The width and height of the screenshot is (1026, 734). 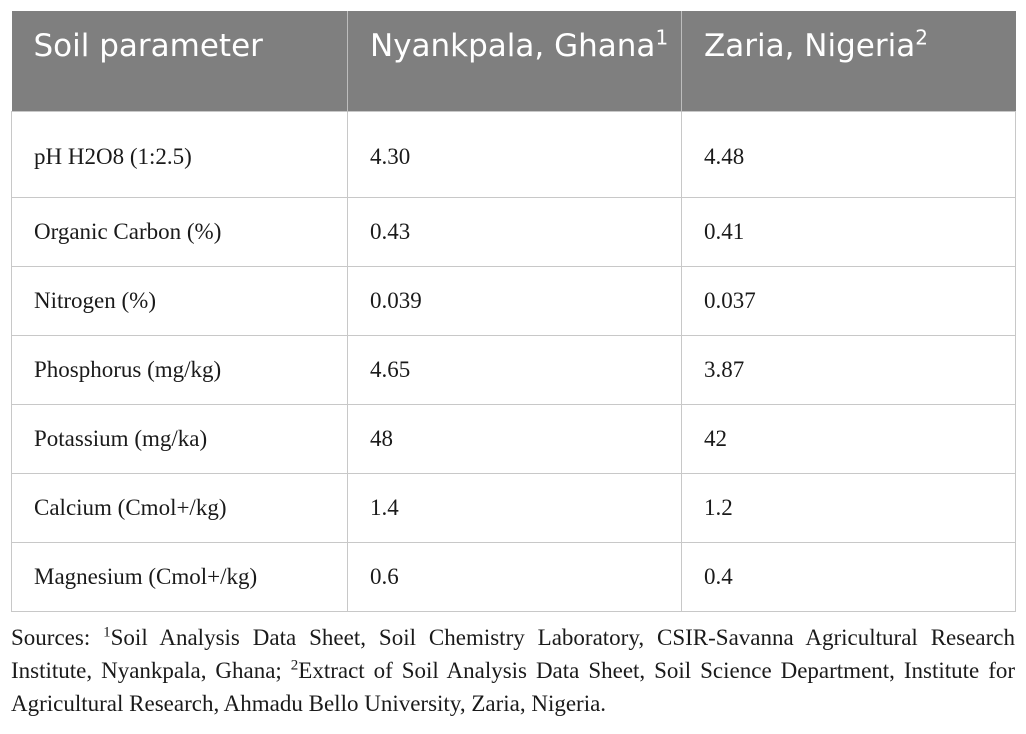 I want to click on nyankpala-value-cell: 0.039, so click(x=514, y=300).